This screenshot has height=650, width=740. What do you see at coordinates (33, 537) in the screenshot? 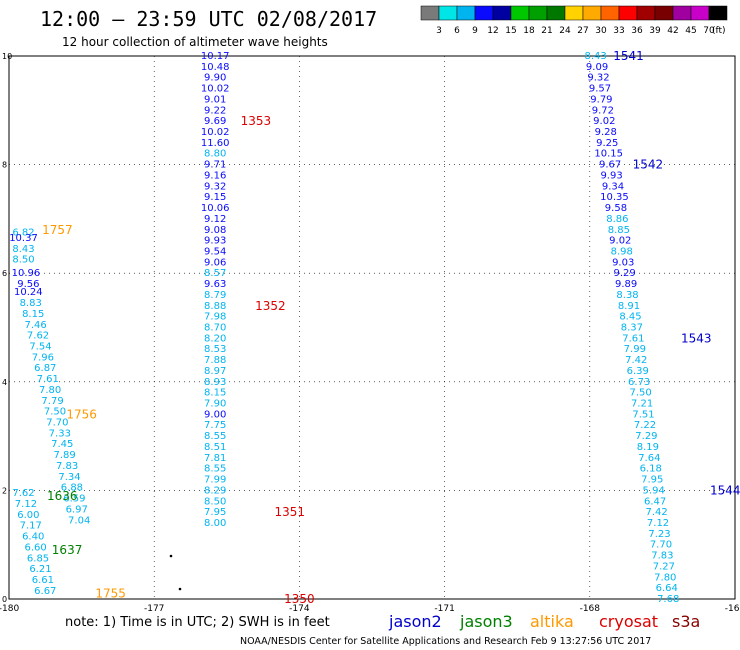
I see `wave-height-label: 6.40` at bounding box center [33, 537].